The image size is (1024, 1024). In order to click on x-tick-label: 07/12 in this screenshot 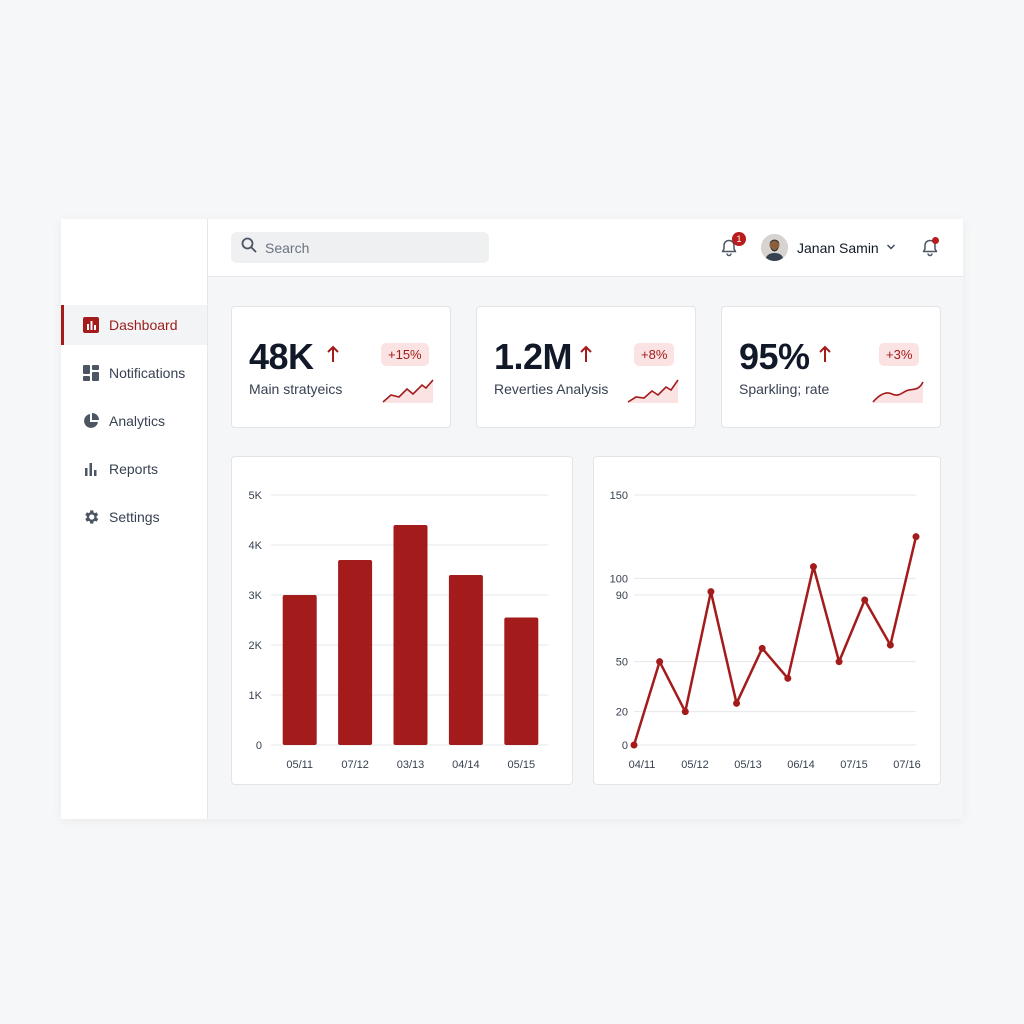, I will do `click(355, 765)`.